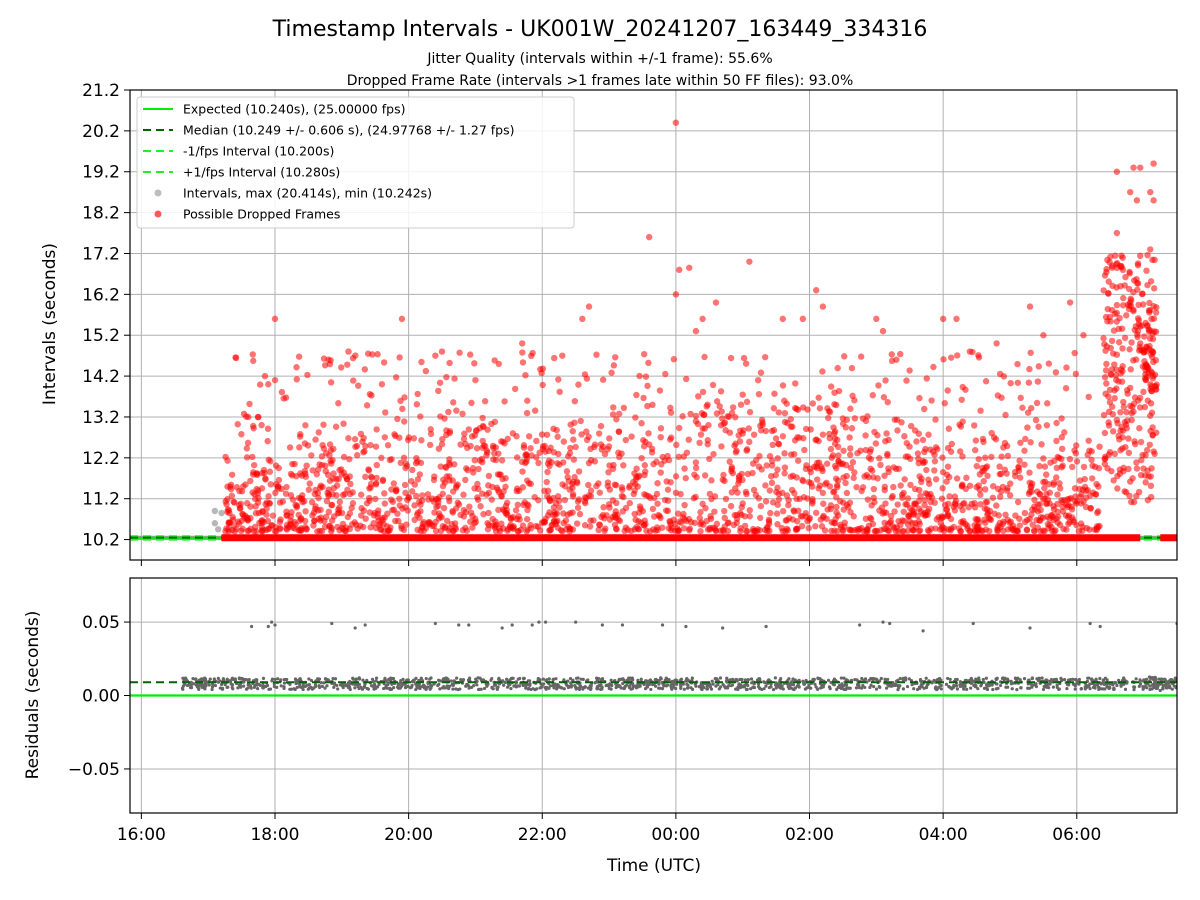  Describe the element at coordinates (101, 91) in the screenshot. I see `y-tick-label: 21.2` at that location.